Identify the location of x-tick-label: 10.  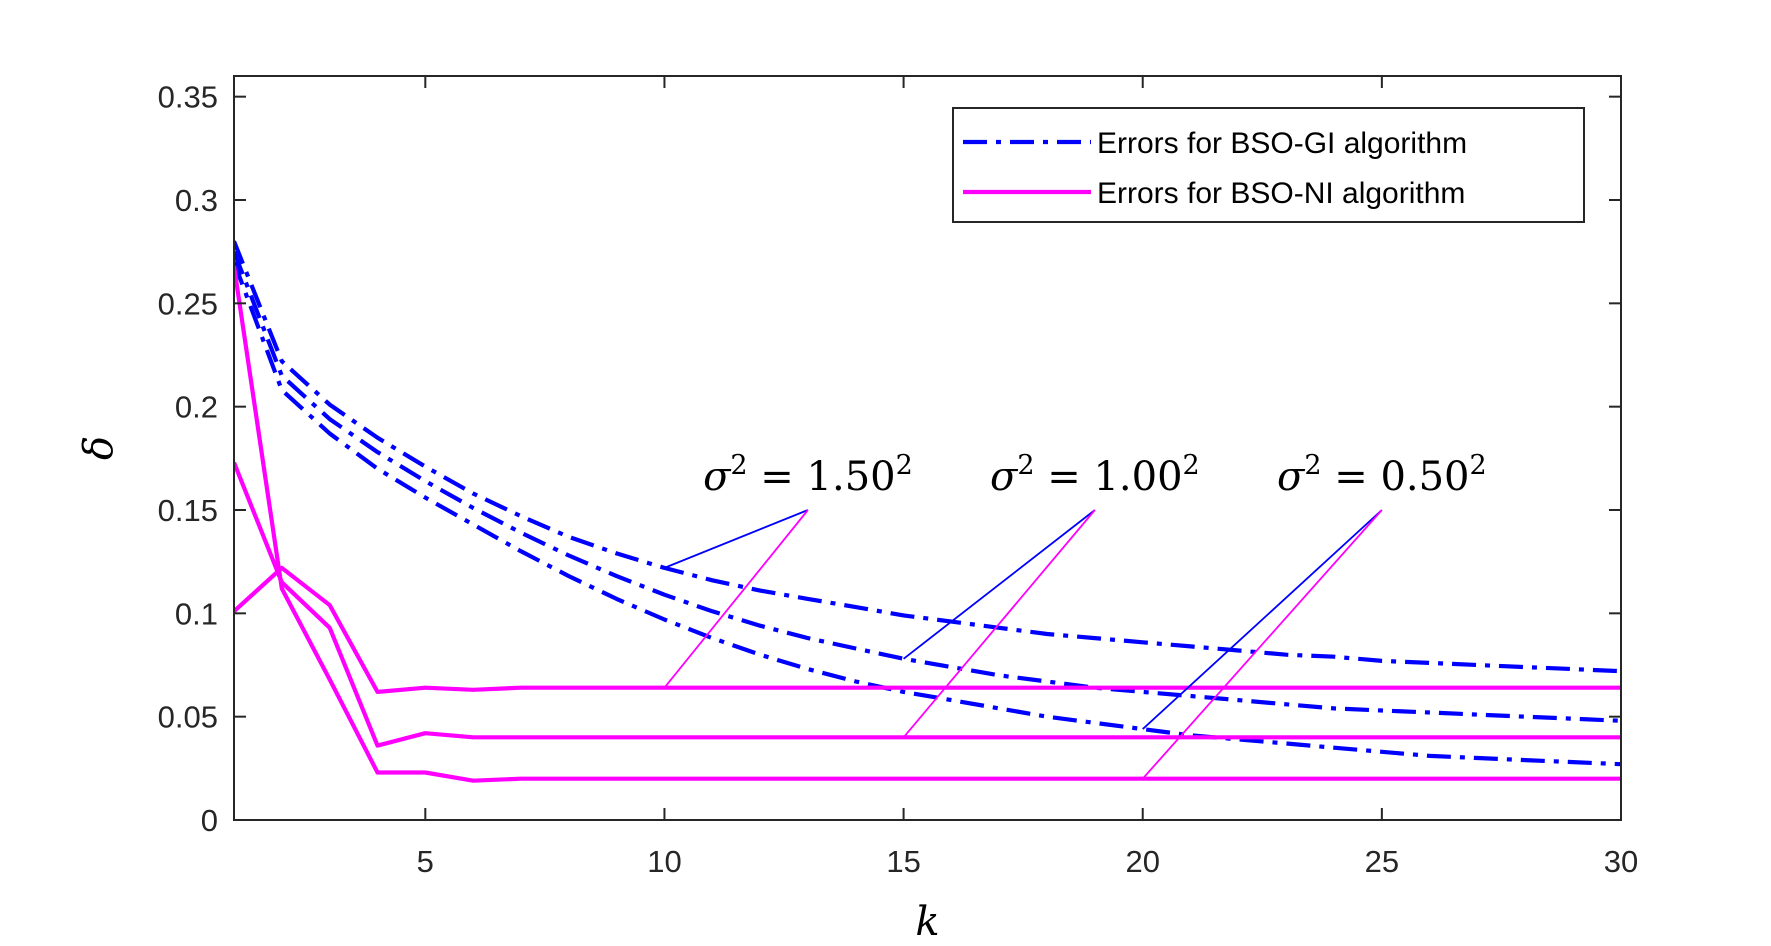
(664, 861).